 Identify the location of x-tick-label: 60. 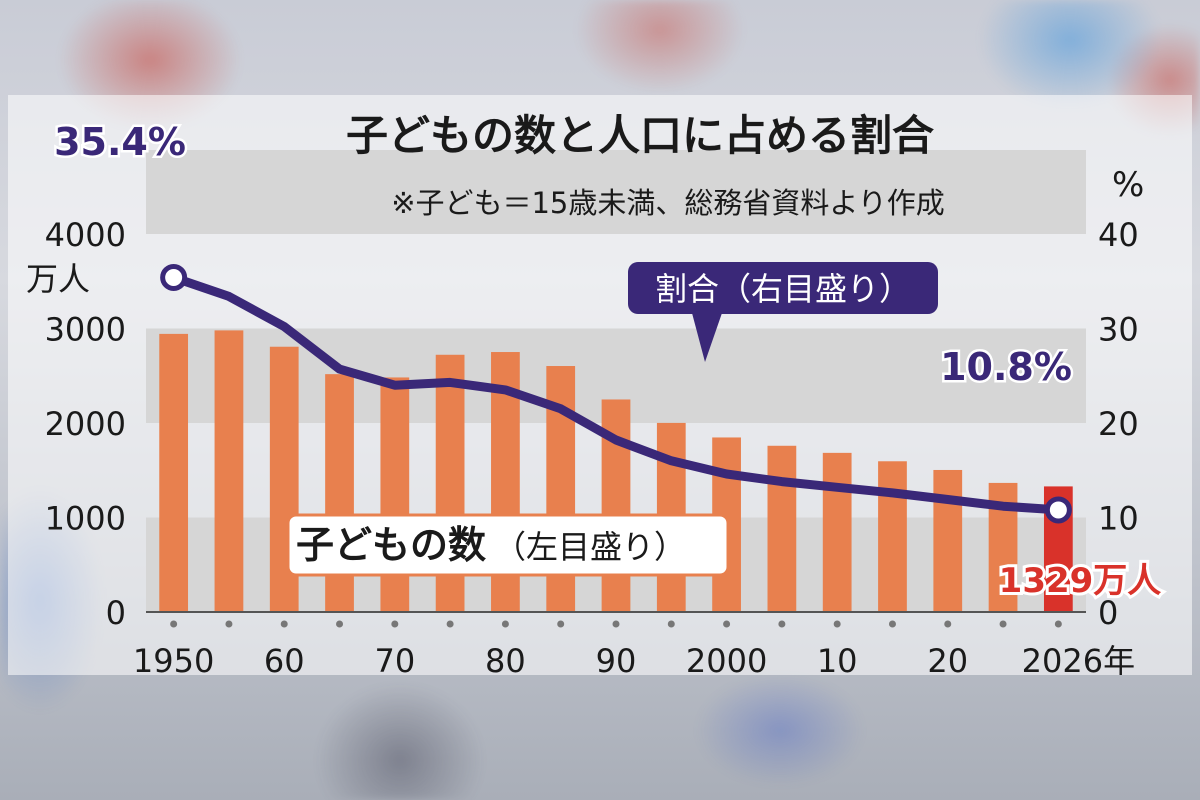
(284, 661).